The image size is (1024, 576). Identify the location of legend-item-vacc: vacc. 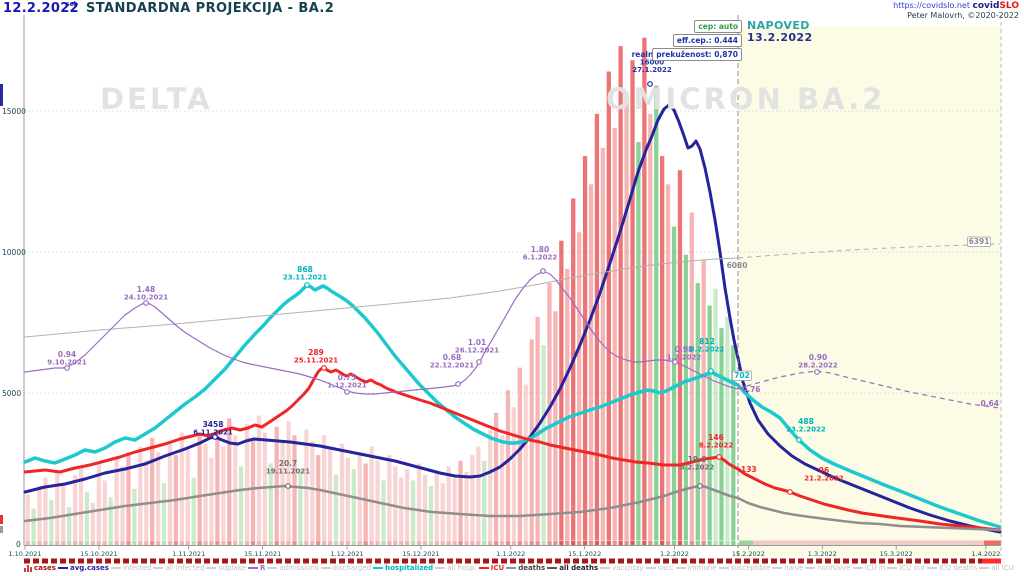
(659, 568).